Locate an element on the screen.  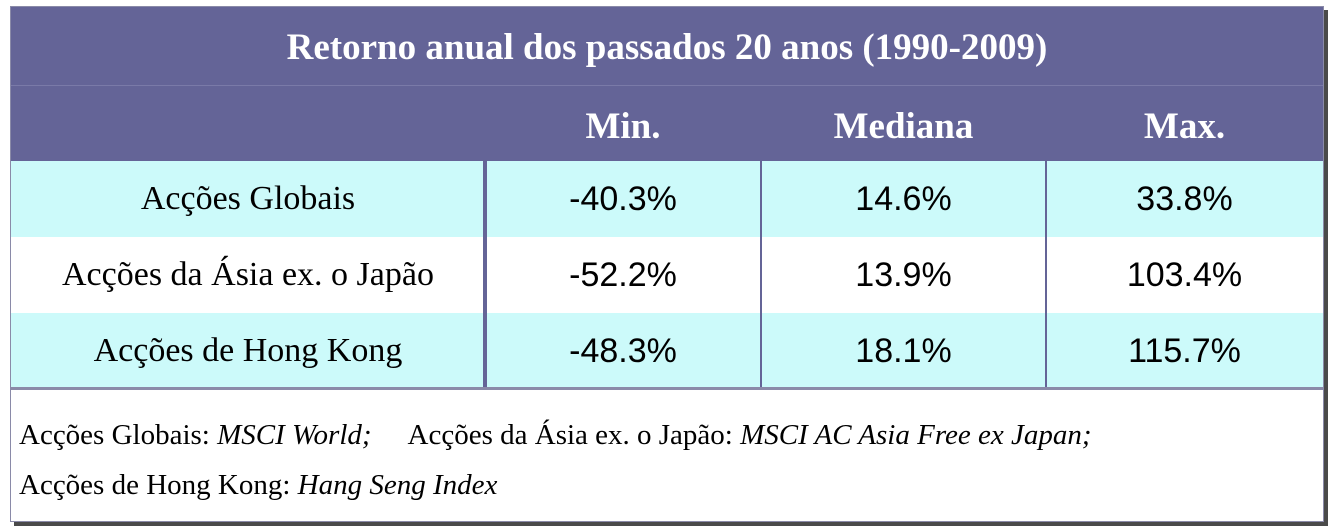
max-value: 33.8% is located at coordinates (1184, 199).